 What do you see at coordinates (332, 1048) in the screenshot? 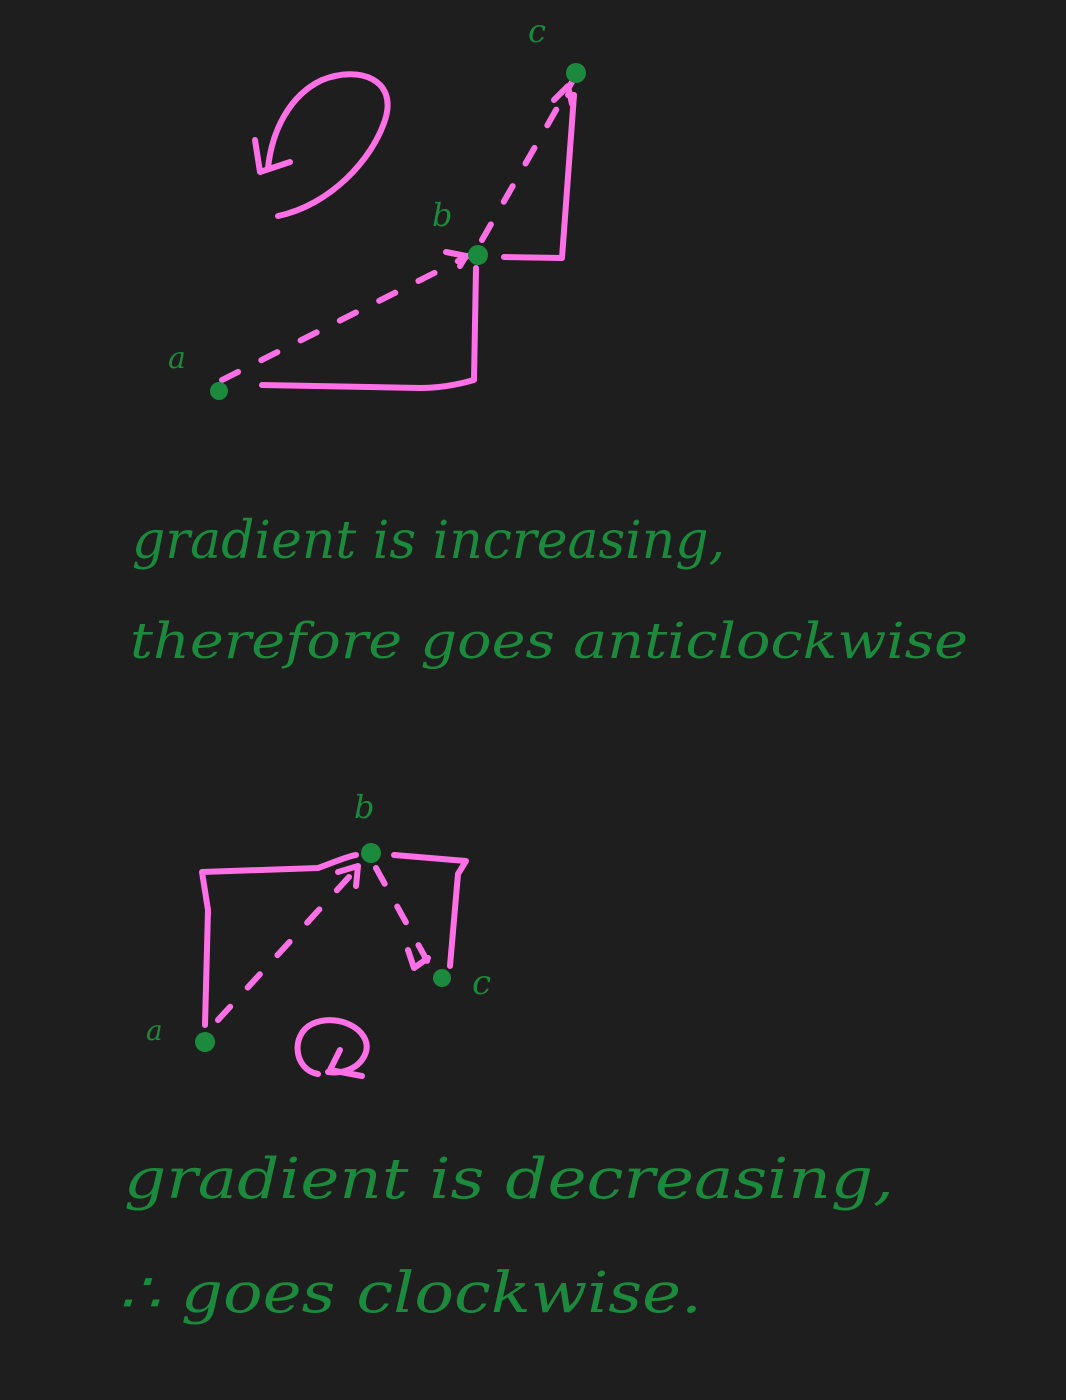
I see `clockwise-arrow-icon` at bounding box center [332, 1048].